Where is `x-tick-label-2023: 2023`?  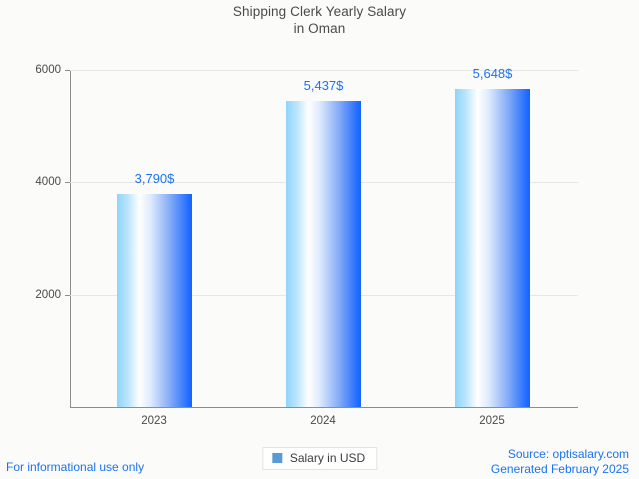 x-tick-label-2023: 2023 is located at coordinates (154, 421).